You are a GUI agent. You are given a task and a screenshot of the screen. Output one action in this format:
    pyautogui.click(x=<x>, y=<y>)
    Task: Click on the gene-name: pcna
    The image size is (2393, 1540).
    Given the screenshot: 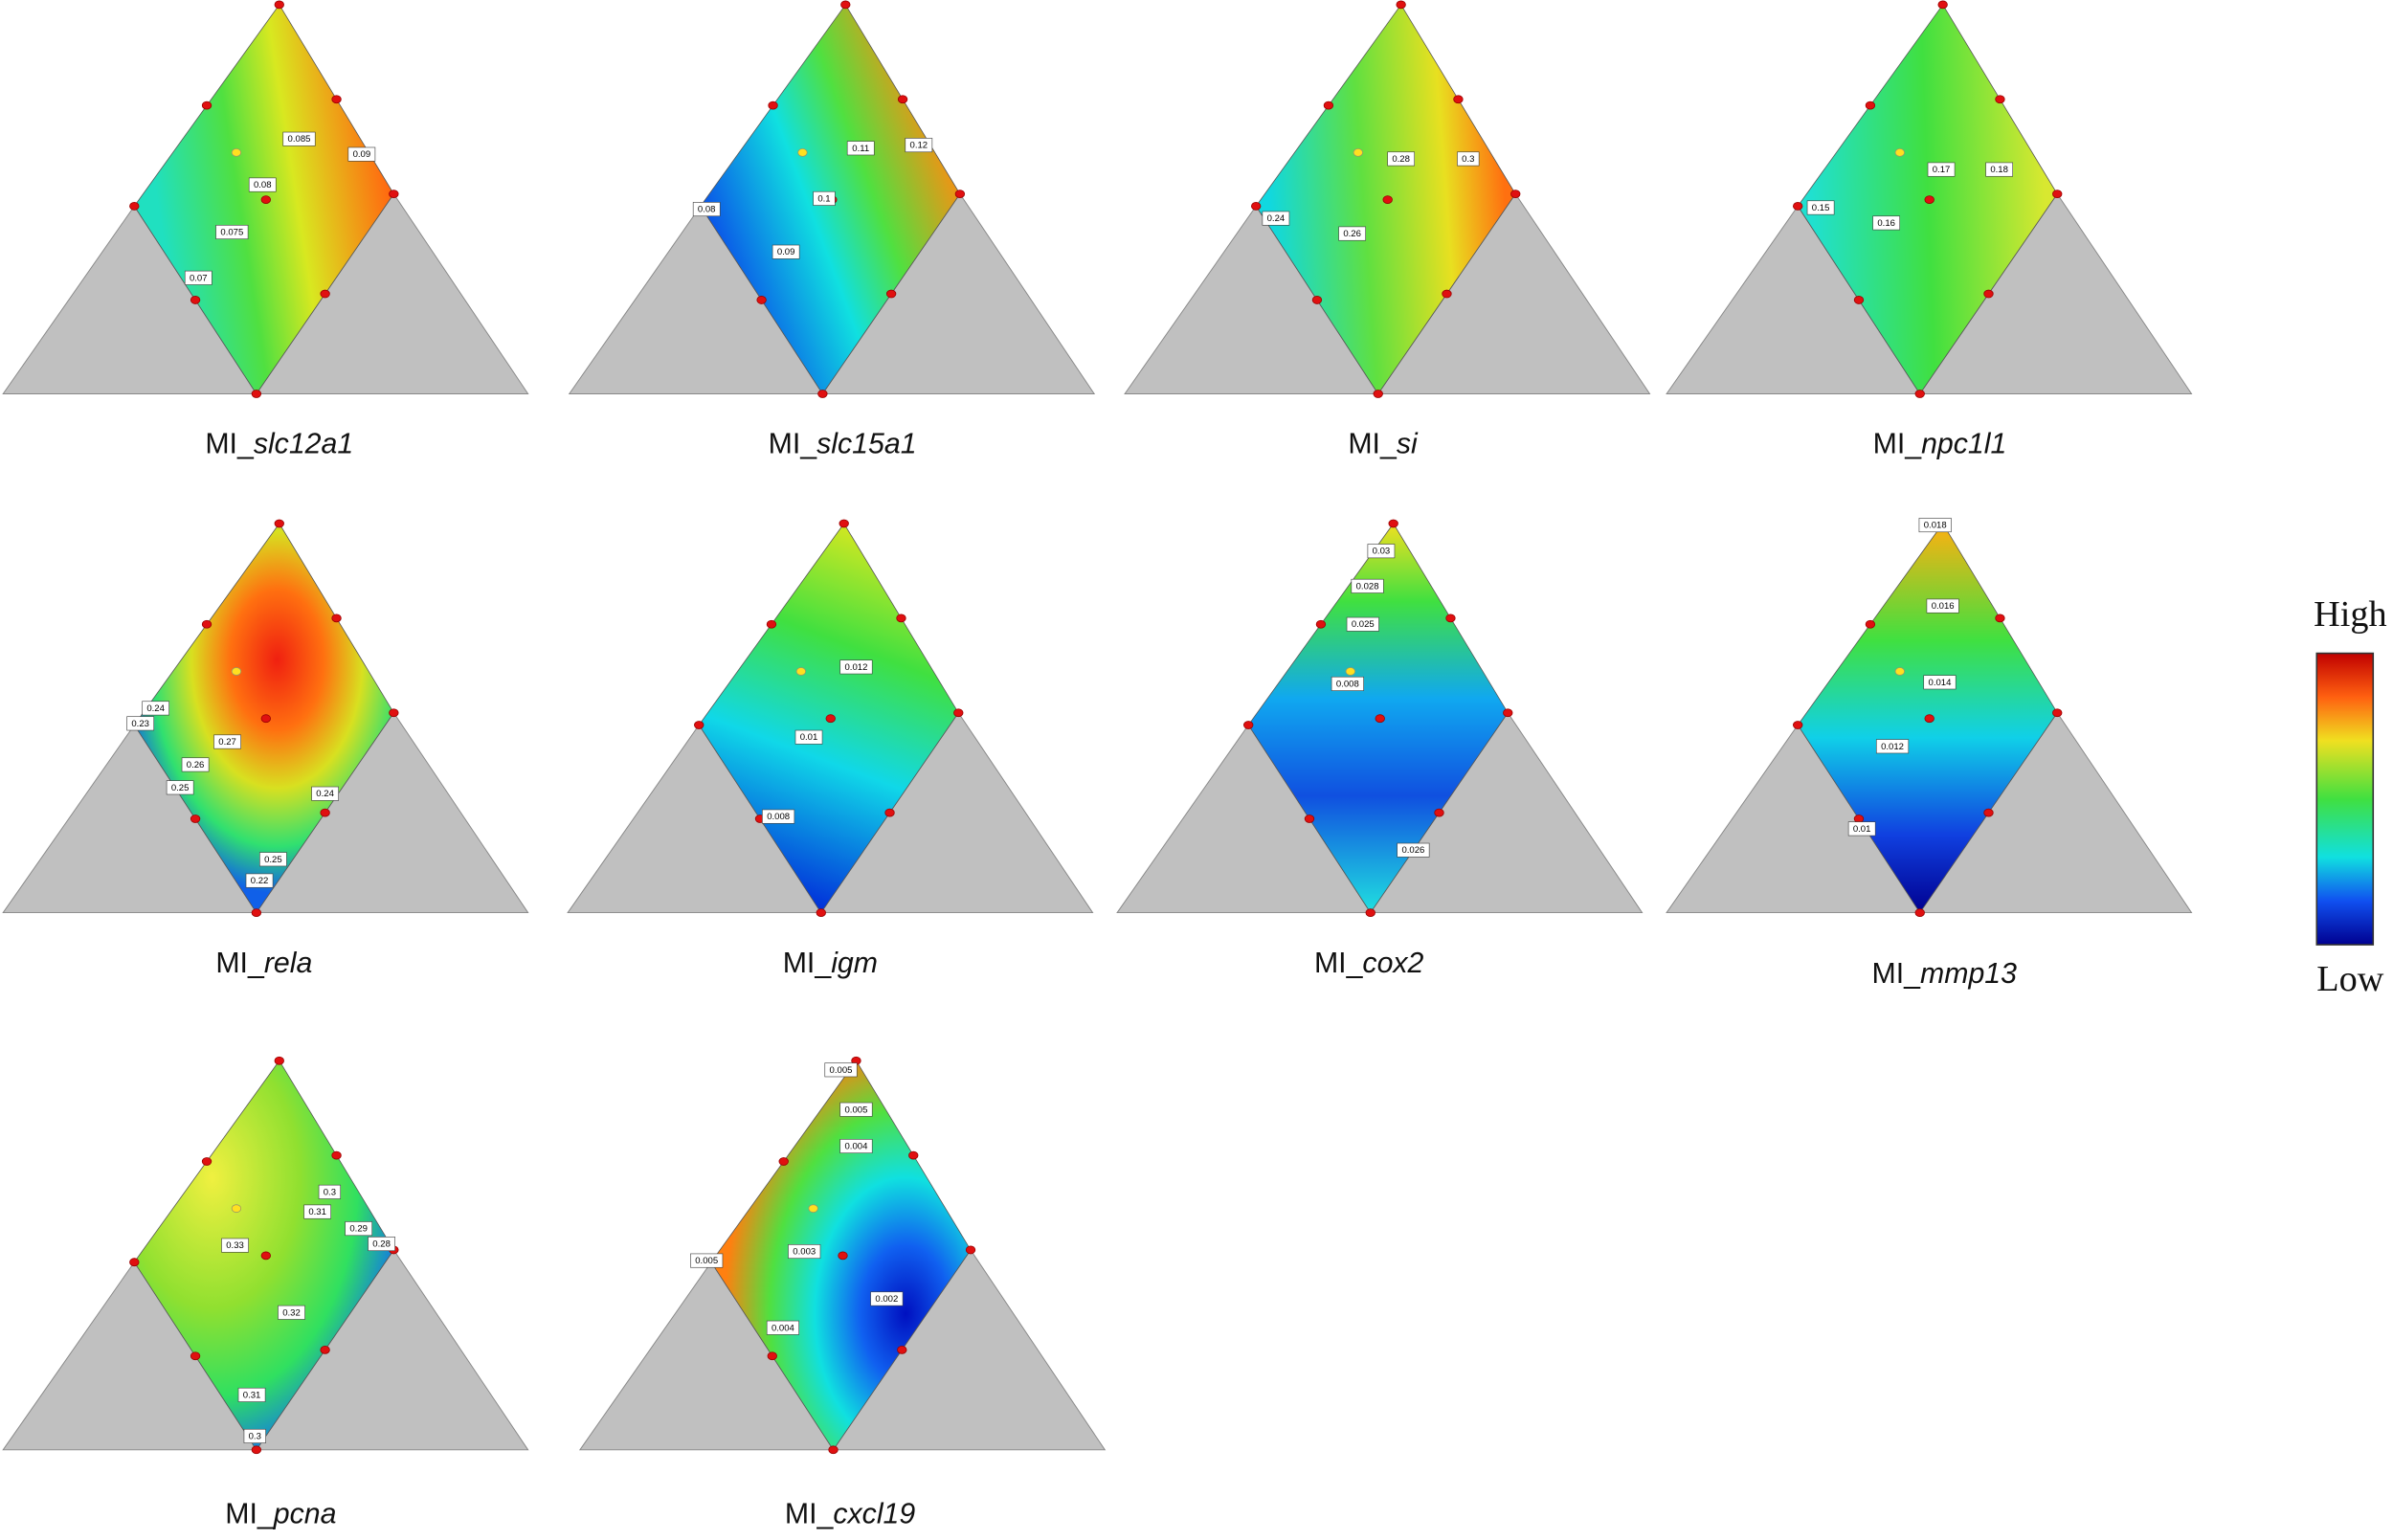 What is the action you would take?
    pyautogui.click(x=305, y=1514)
    